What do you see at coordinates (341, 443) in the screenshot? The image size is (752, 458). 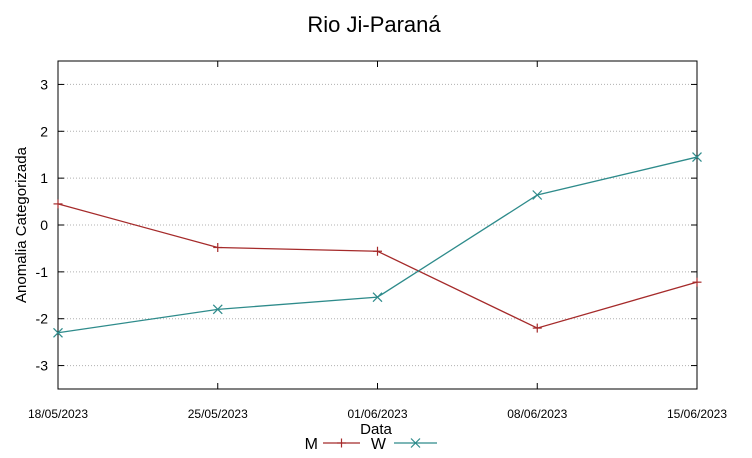 I see `legend-marker-m` at bounding box center [341, 443].